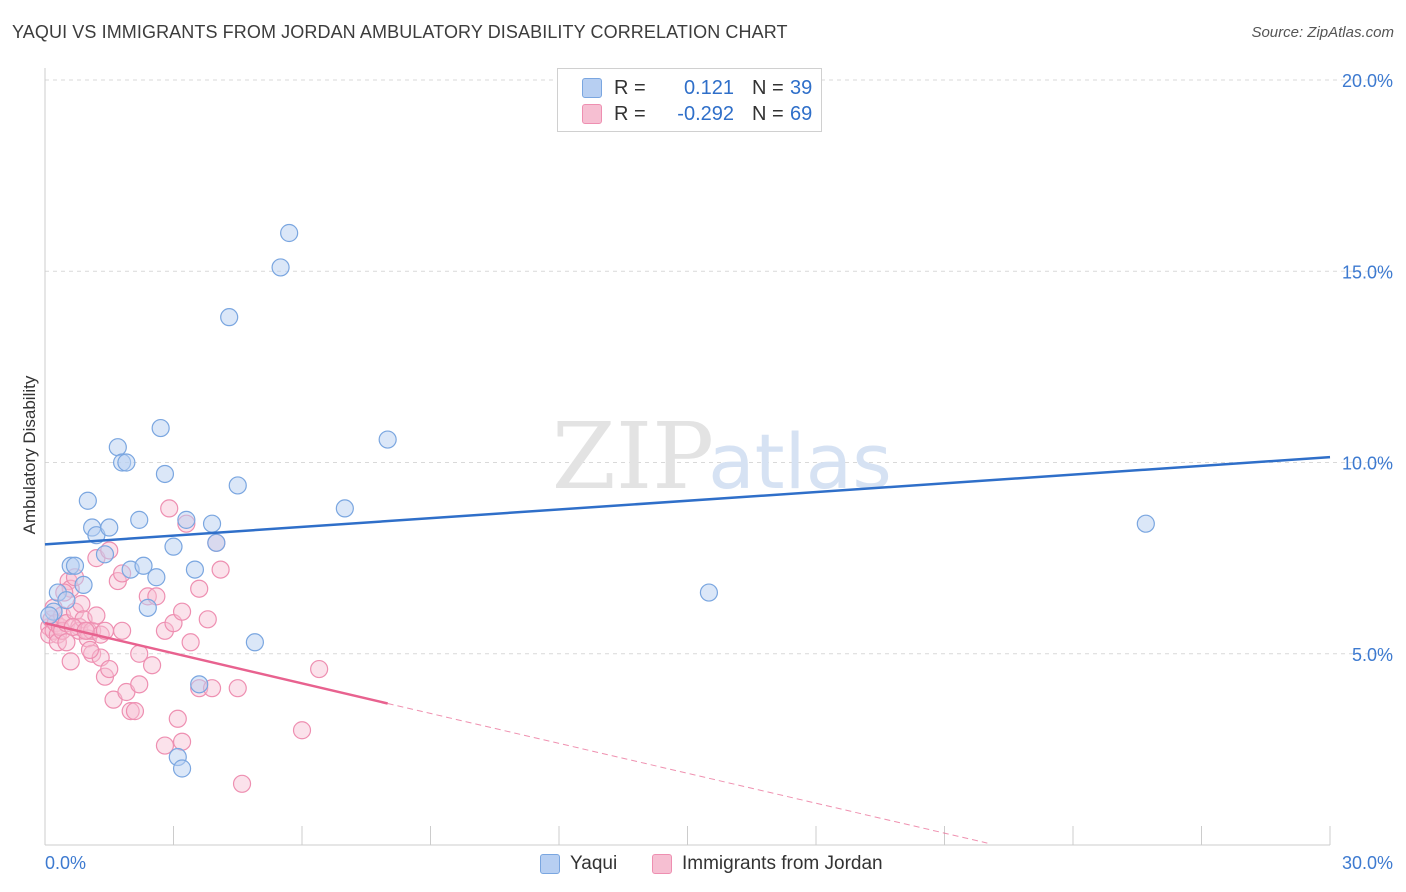 Image resolution: width=1406 pixels, height=892 pixels. I want to click on legend-item-jordan: Immigrants from Jordan, so click(767, 864).